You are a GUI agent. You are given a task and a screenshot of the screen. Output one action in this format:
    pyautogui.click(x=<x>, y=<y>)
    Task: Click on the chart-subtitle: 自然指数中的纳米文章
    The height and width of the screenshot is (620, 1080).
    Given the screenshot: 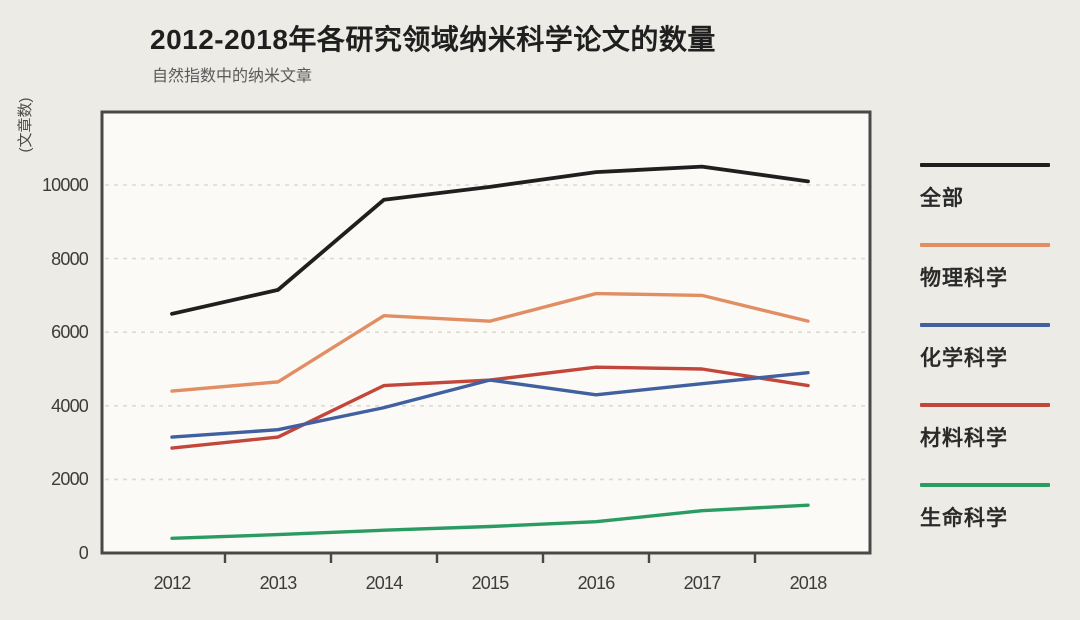 What is the action you would take?
    pyautogui.click(x=232, y=76)
    